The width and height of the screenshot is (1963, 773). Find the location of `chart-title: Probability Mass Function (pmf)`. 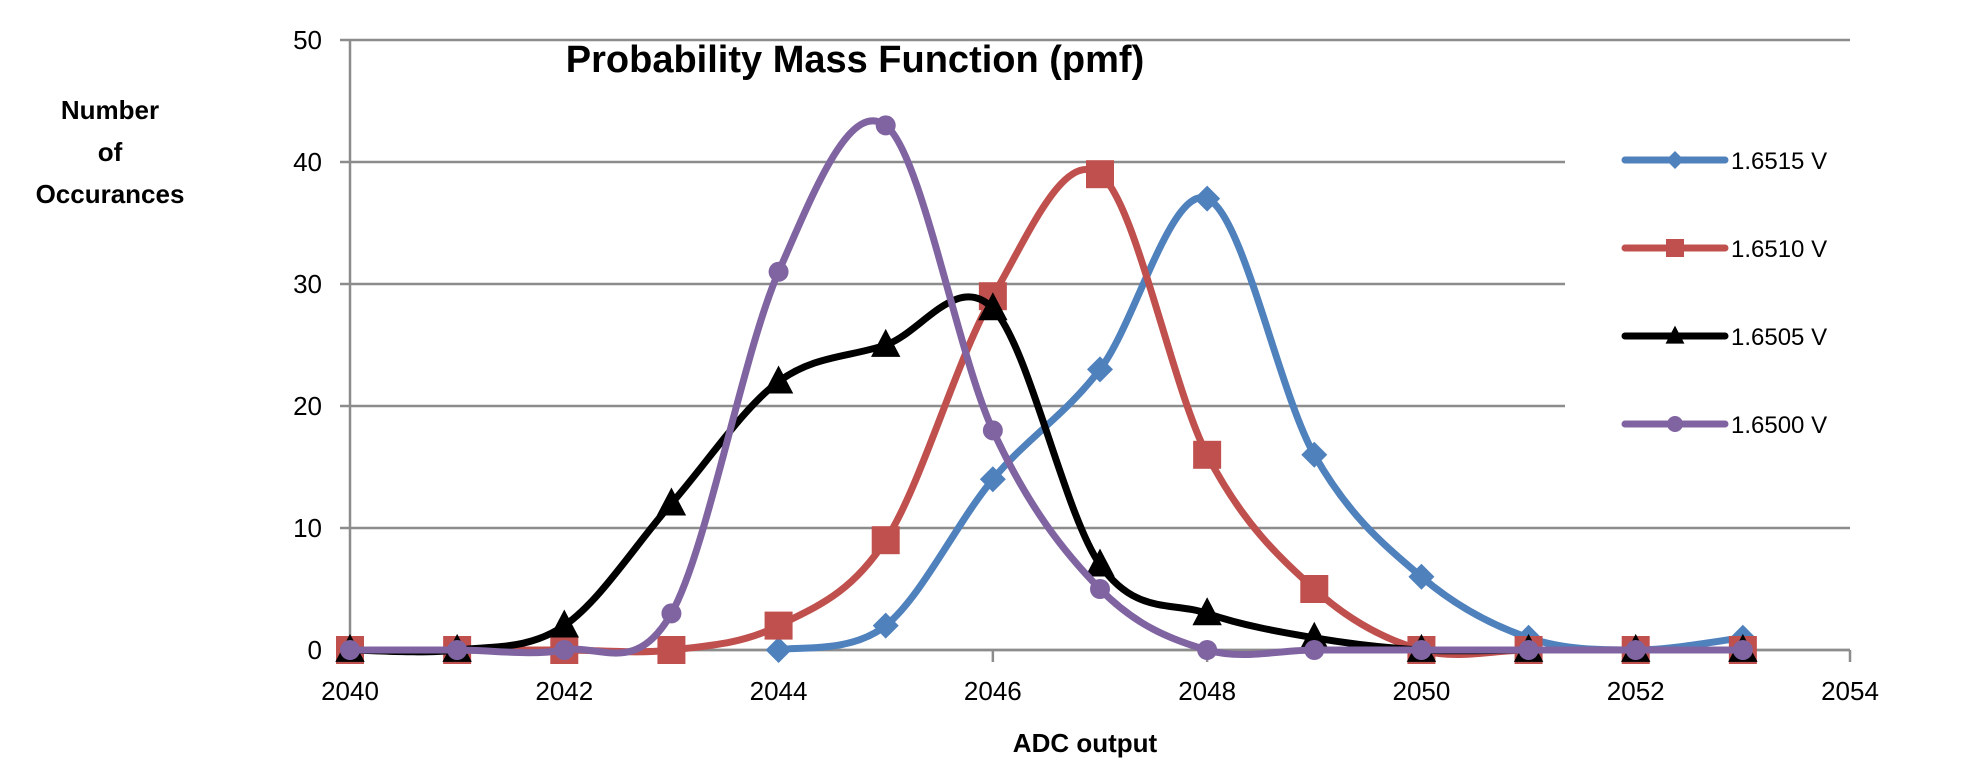

chart-title: Probability Mass Function (pmf) is located at coordinates (855, 60).